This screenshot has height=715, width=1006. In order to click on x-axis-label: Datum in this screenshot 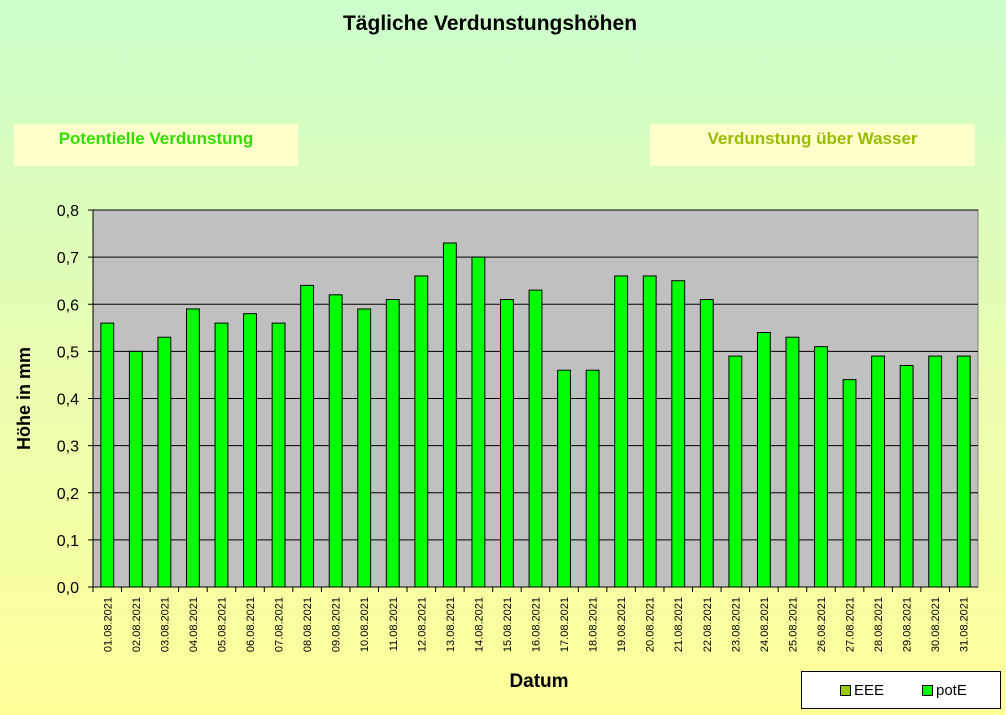, I will do `click(538, 681)`.